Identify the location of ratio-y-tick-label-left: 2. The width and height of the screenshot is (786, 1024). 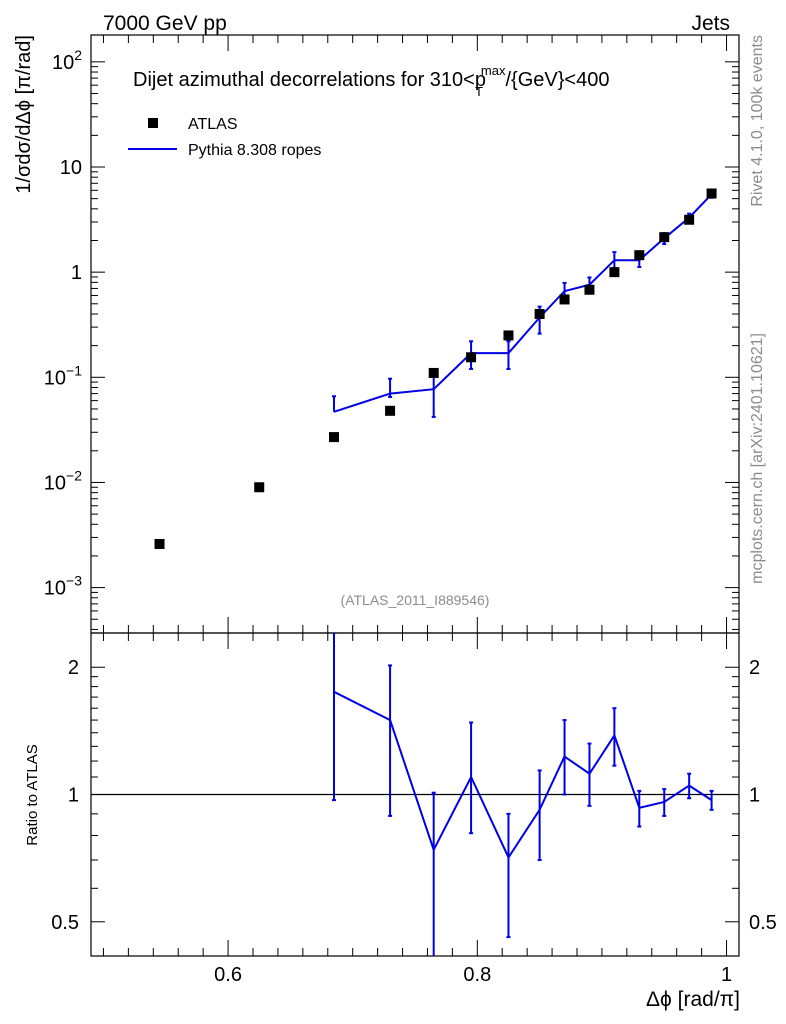
(73, 668).